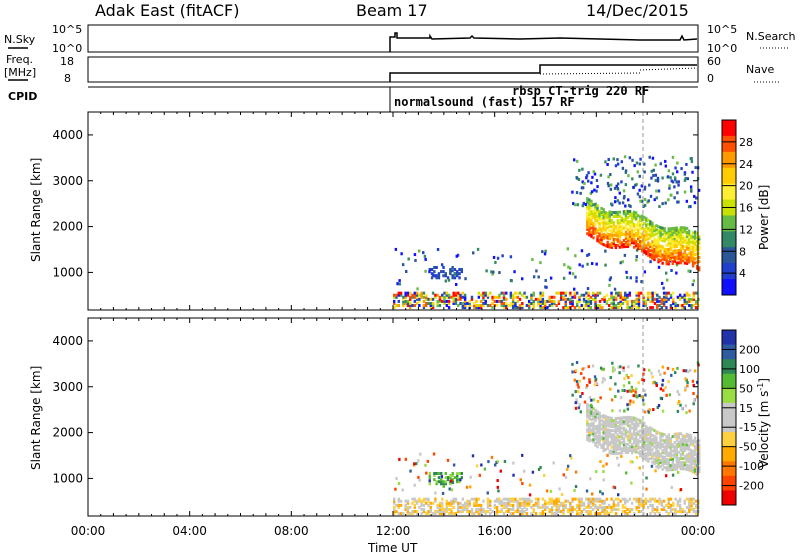  What do you see at coordinates (618, 71) in the screenshot?
I see `nave-trace` at bounding box center [618, 71].